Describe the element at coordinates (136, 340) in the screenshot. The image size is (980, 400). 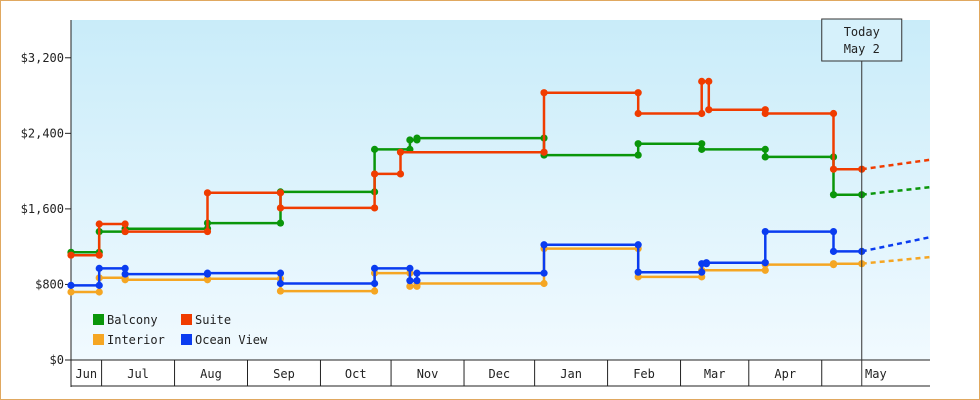
I see `legend-label: Interior` at that location.